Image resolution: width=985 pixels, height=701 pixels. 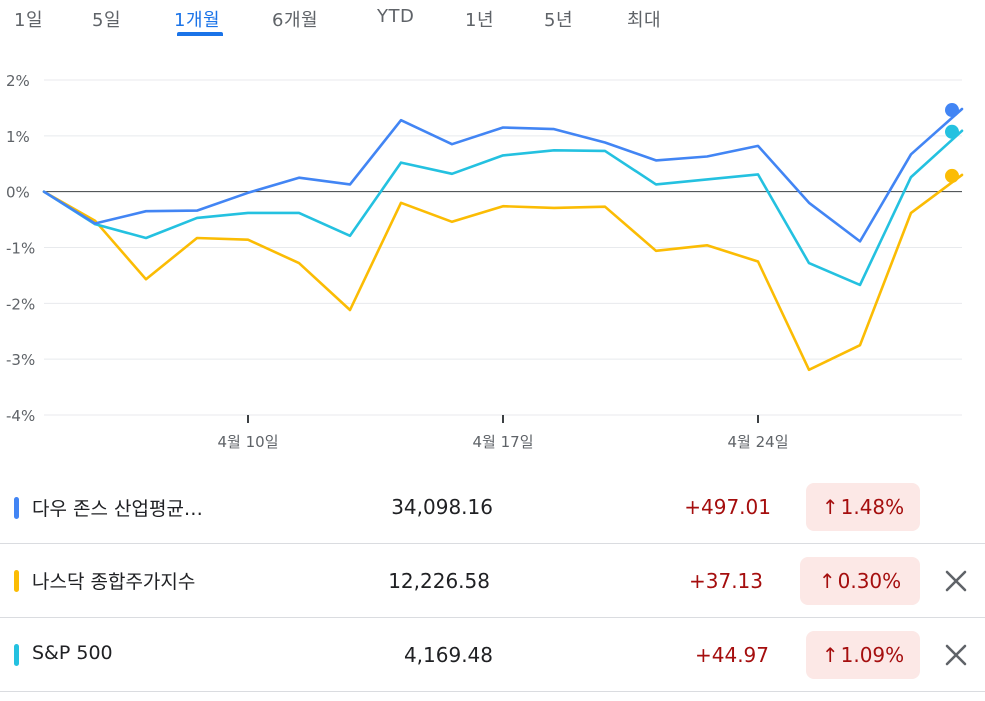 What do you see at coordinates (200, 34) in the screenshot?
I see `active-tab-indicator` at bounding box center [200, 34].